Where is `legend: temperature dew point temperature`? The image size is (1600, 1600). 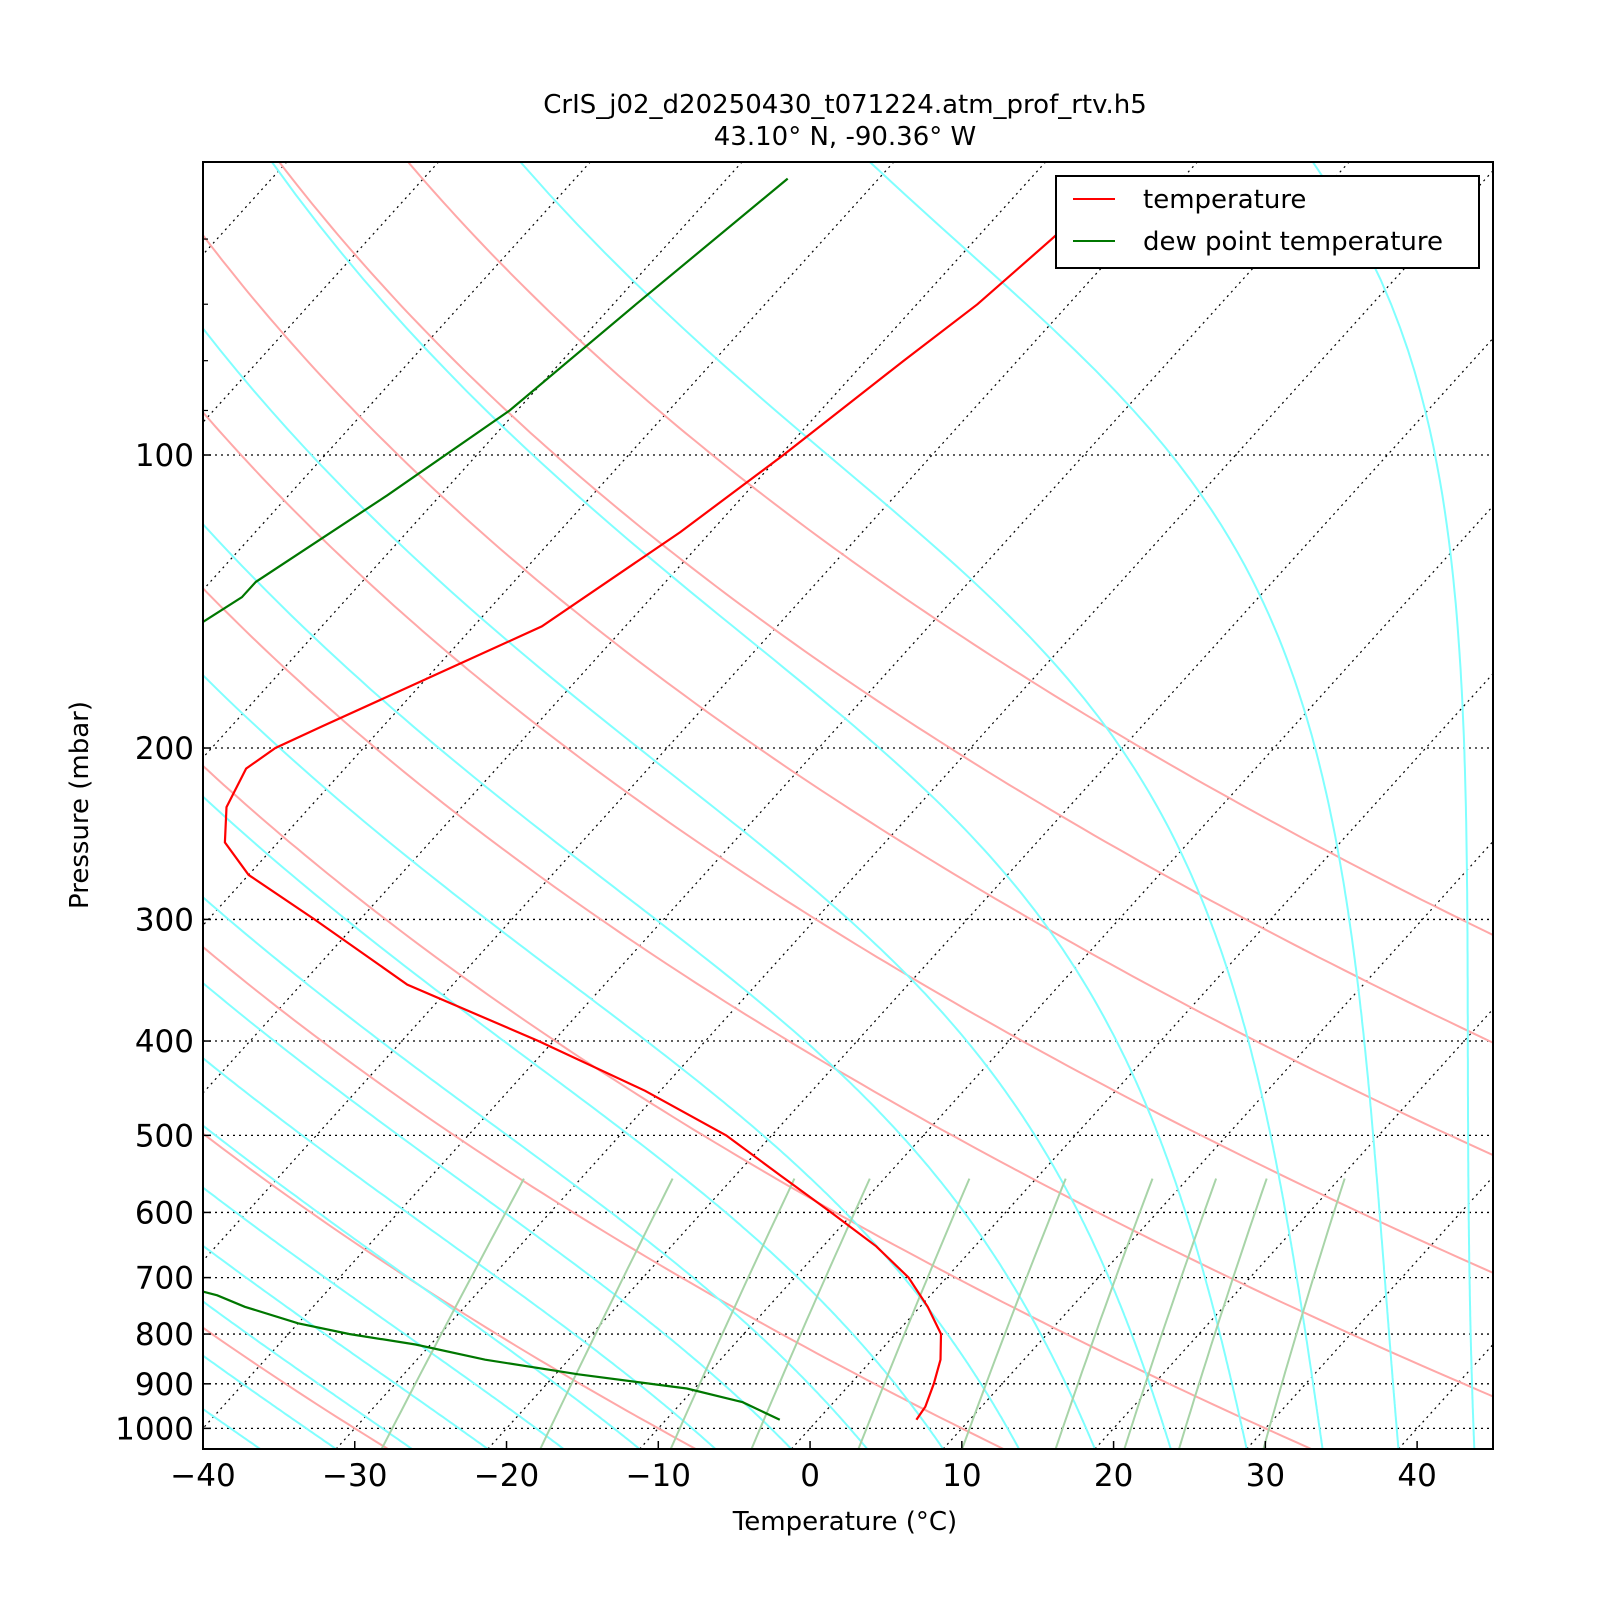 legend: temperature dew point temperature is located at coordinates (1267, 222).